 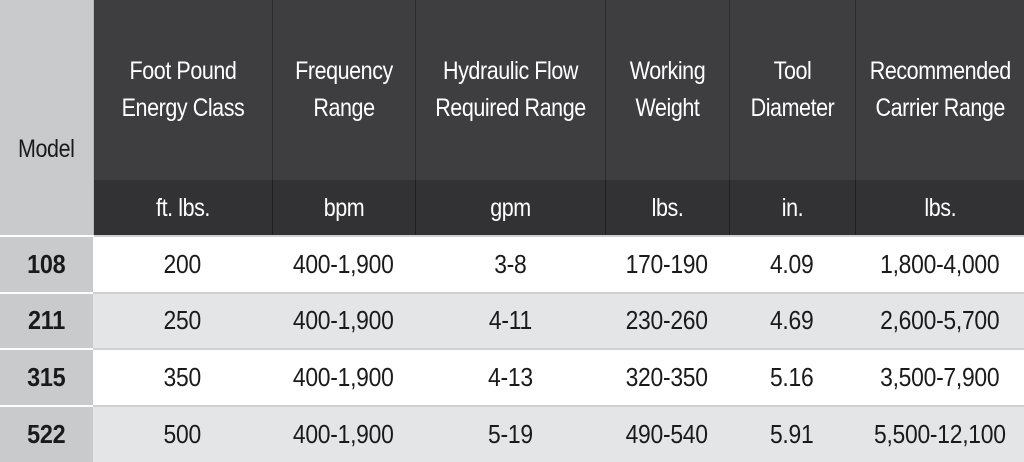 I want to click on energy-cell: 250, so click(x=182, y=320).